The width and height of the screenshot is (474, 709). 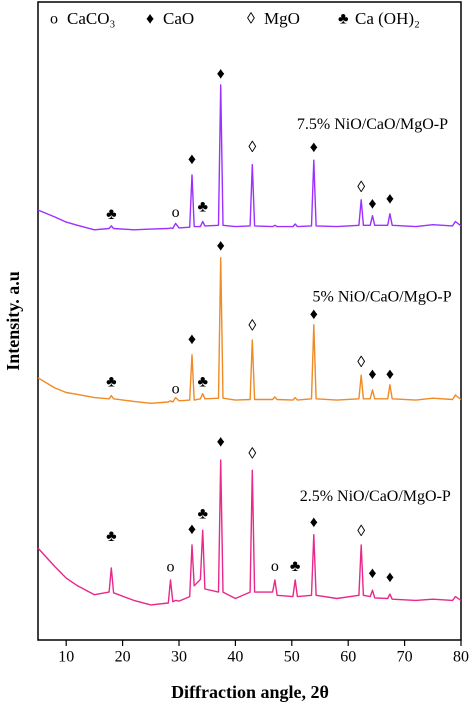 I want to click on x-tick-label: 40, so click(x=235, y=657).